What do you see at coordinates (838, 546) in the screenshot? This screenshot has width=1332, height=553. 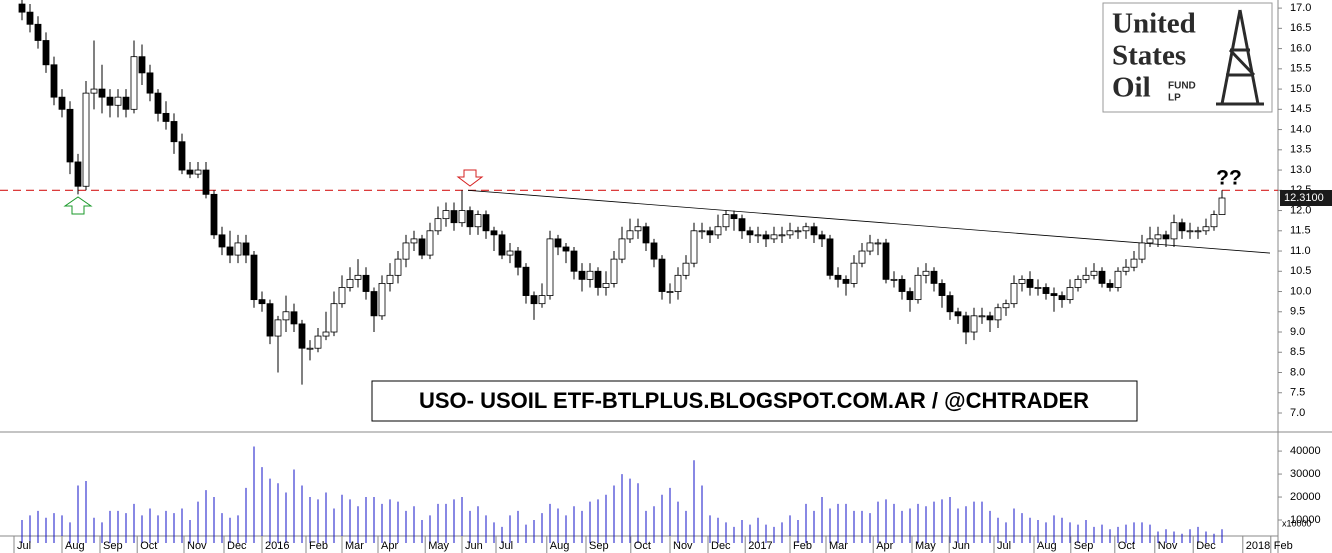 I see `x-tick-label: Mar` at bounding box center [838, 546].